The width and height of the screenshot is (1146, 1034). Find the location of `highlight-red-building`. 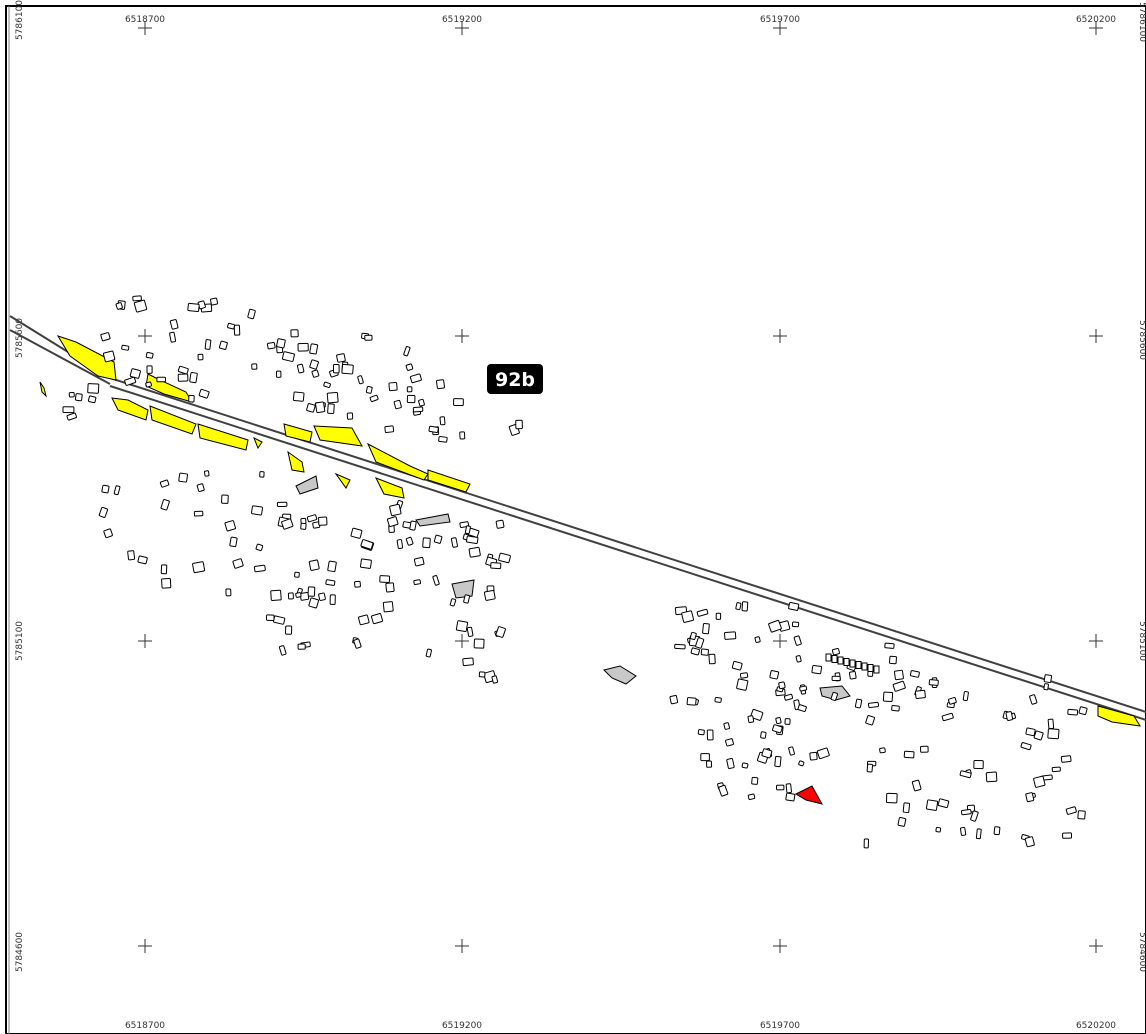

highlight-red-building is located at coordinates (808, 795).